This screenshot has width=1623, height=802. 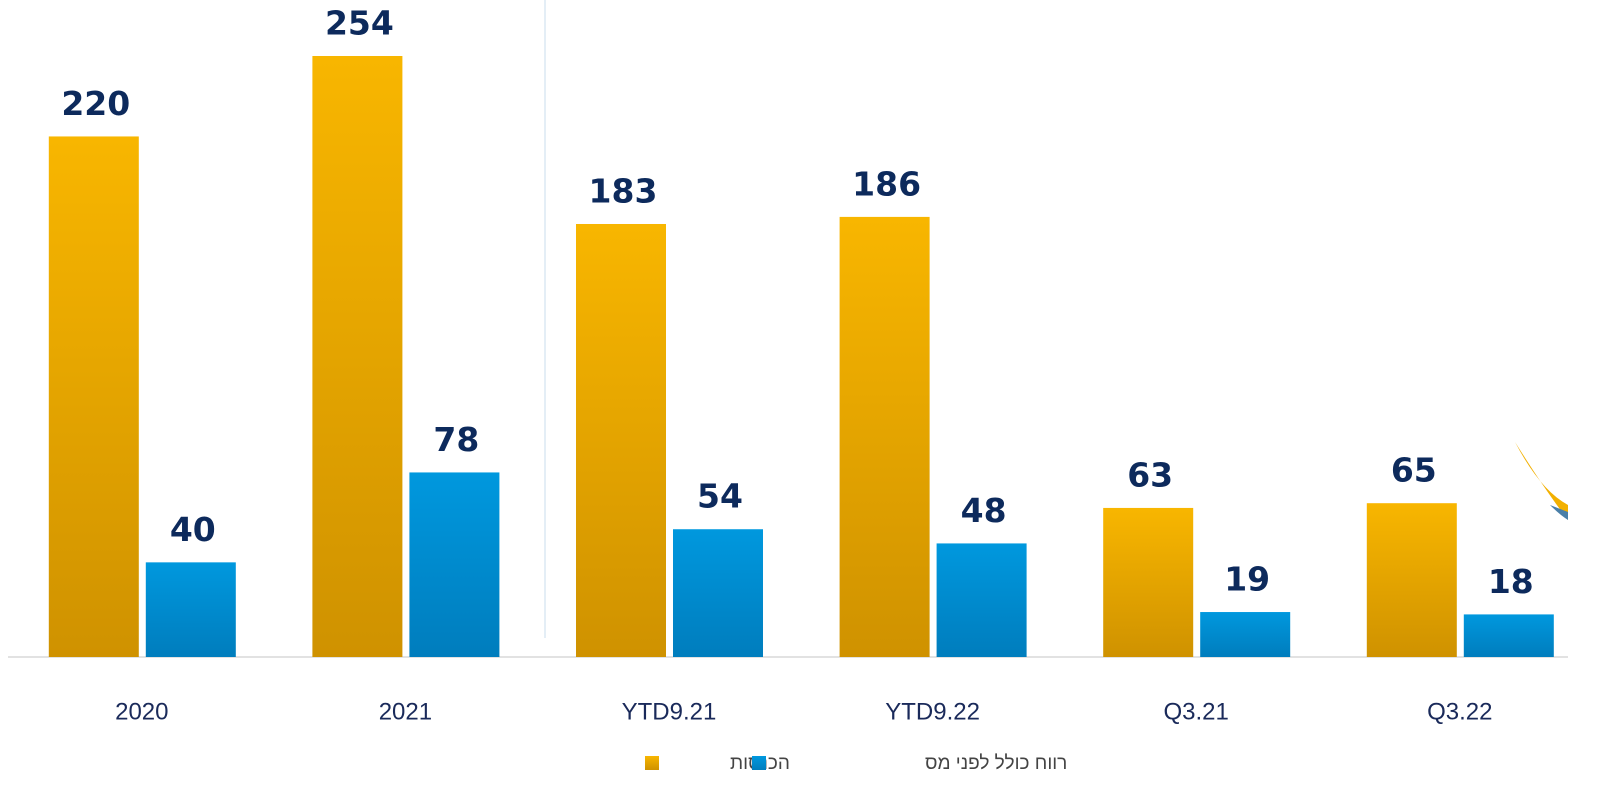 What do you see at coordinates (886, 183) in the screenshot?
I see `data-label: 186` at bounding box center [886, 183].